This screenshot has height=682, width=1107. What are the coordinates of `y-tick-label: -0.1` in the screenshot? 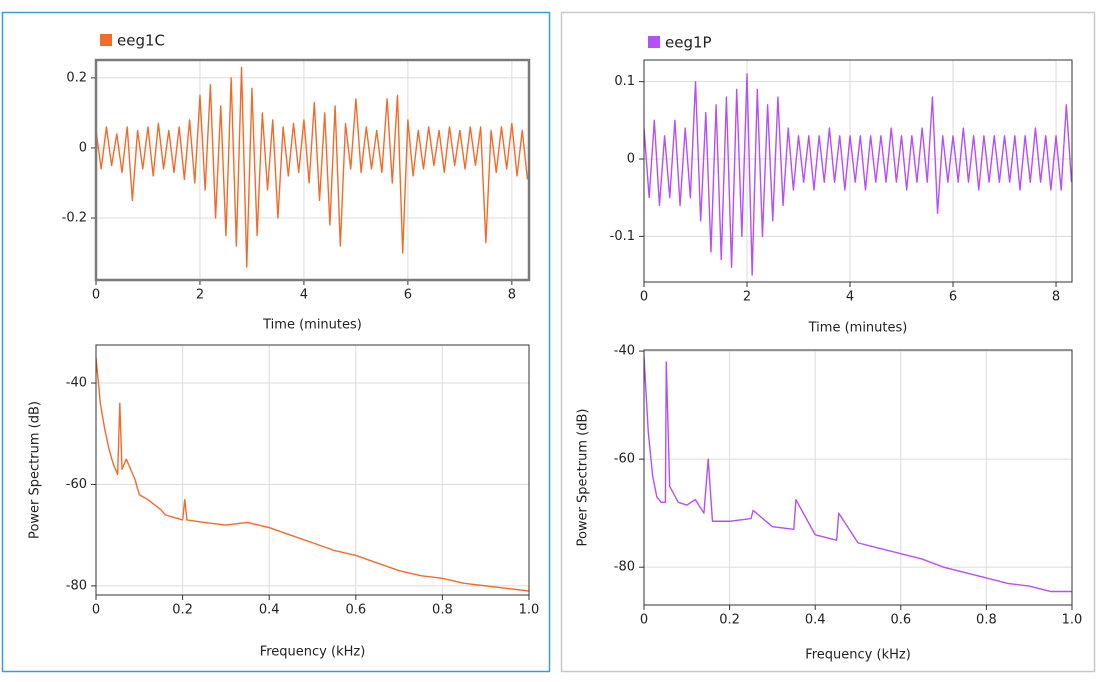 It's located at (622, 236).